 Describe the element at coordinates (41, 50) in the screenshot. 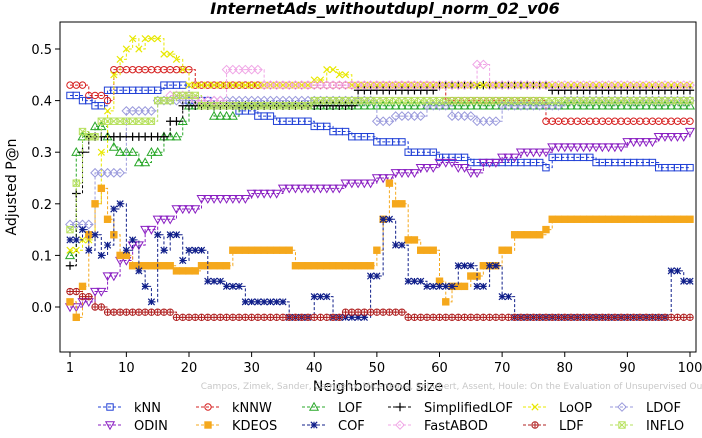

I see `y-tick-label: 0.5` at that location.